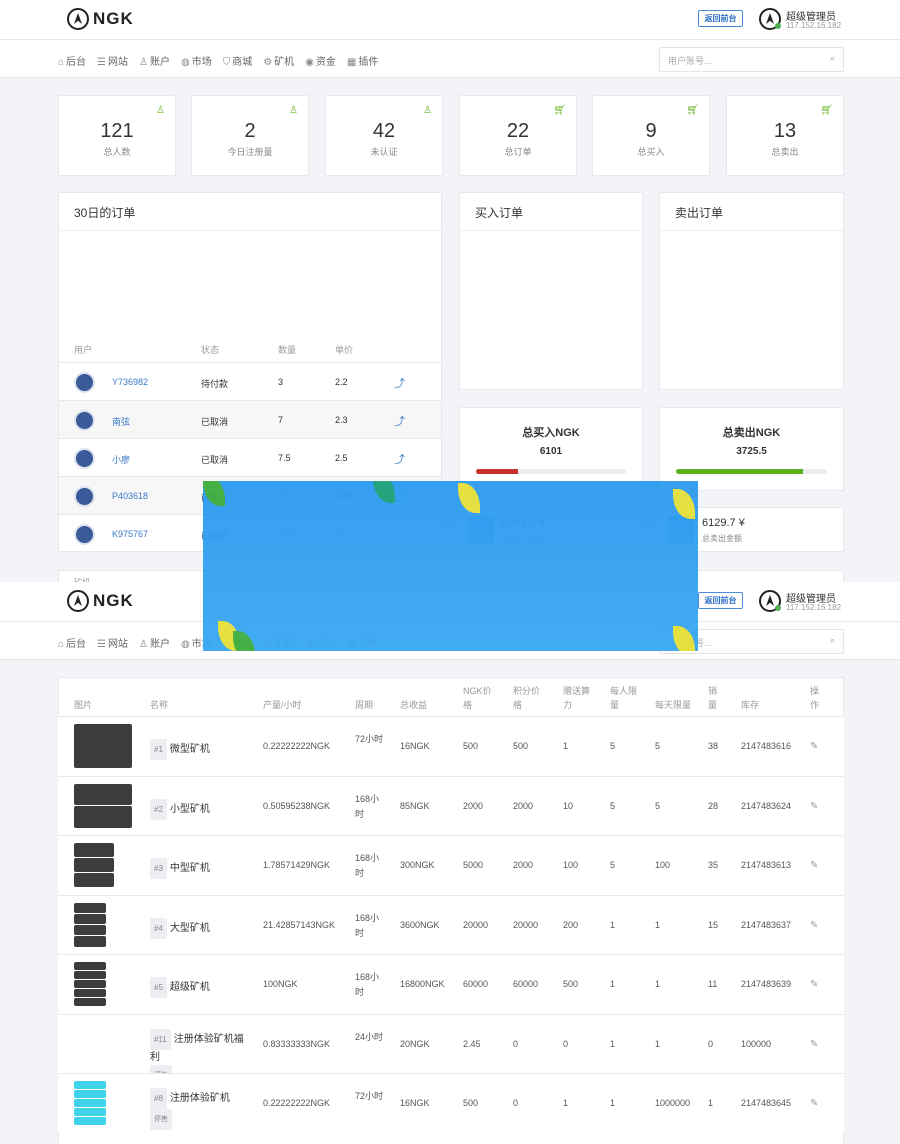  I want to click on column-header: 用户, so click(83, 350).